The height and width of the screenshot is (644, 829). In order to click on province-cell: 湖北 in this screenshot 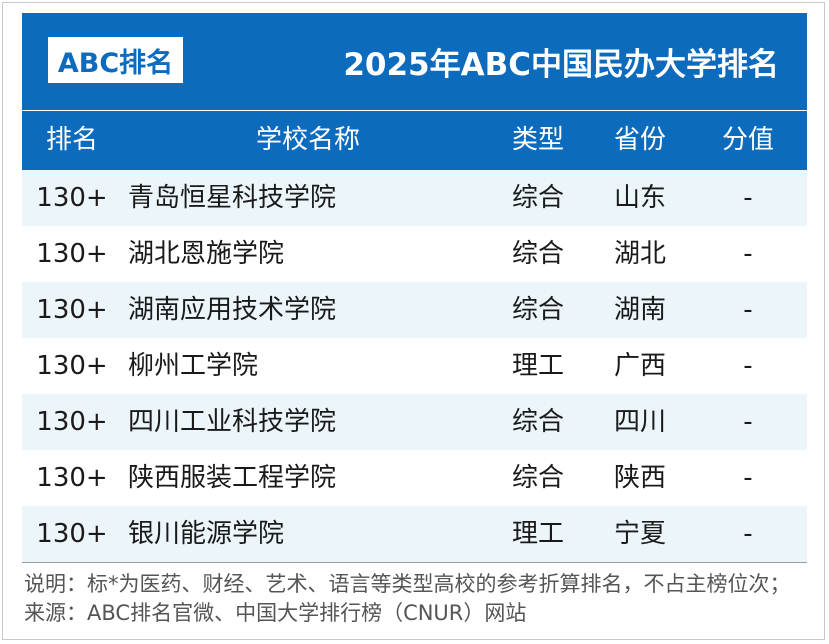, I will do `click(639, 254)`.